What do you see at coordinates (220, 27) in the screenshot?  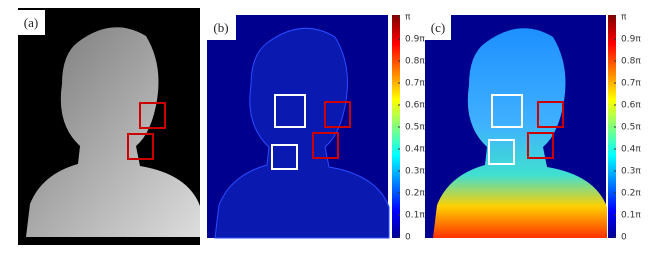 I see `panel-label: (b)` at bounding box center [220, 27].